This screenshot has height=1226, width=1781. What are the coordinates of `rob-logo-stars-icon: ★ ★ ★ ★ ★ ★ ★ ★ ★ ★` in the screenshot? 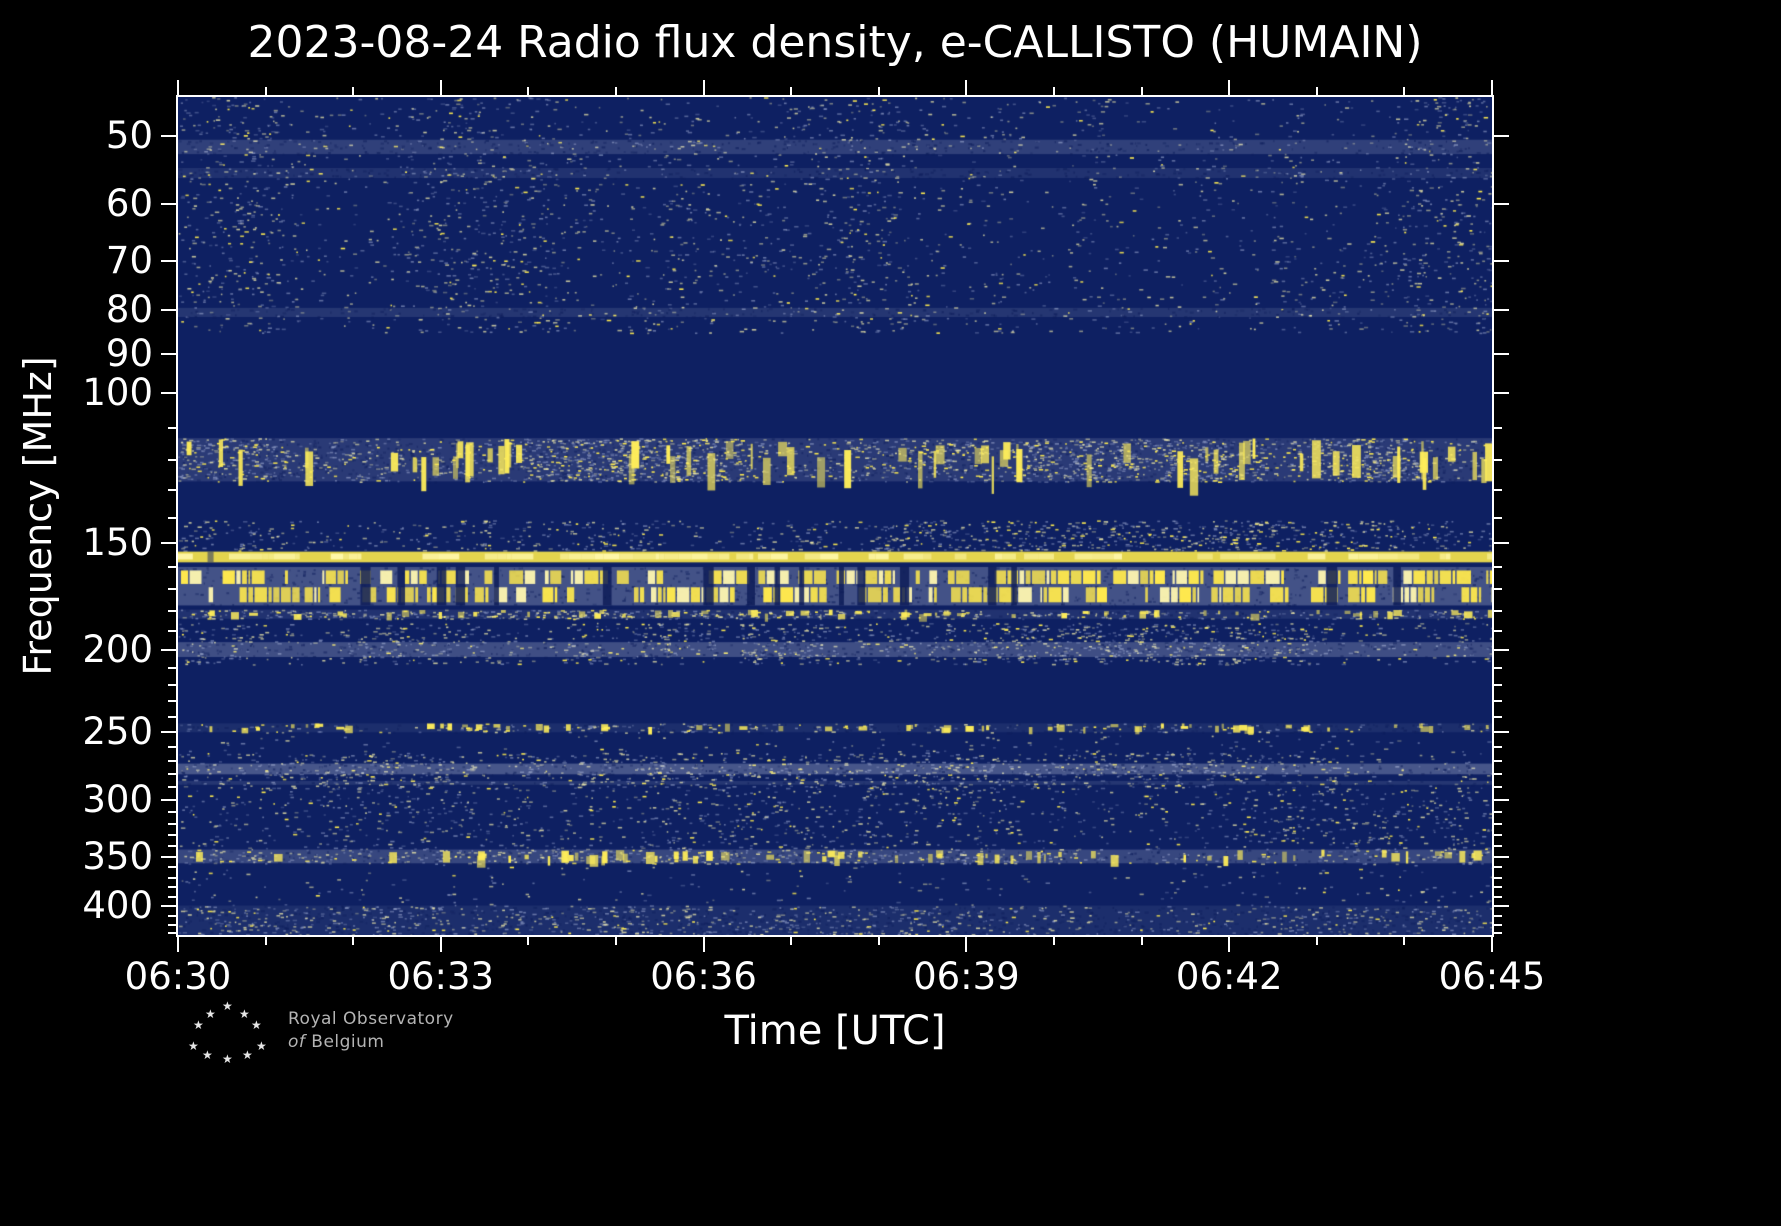 It's located at (230, 1032).